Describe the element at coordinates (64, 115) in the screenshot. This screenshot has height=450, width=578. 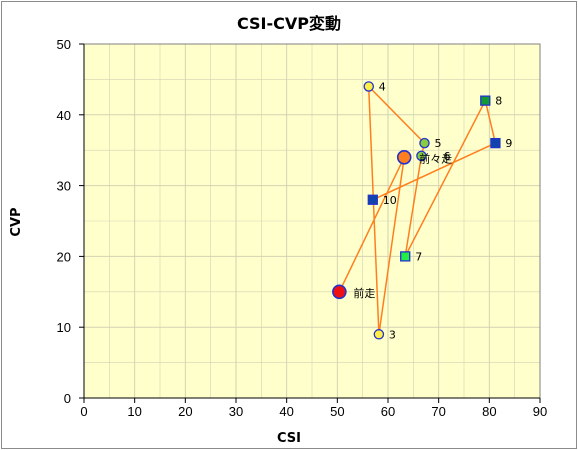
I see `y-tick-label: 40` at that location.